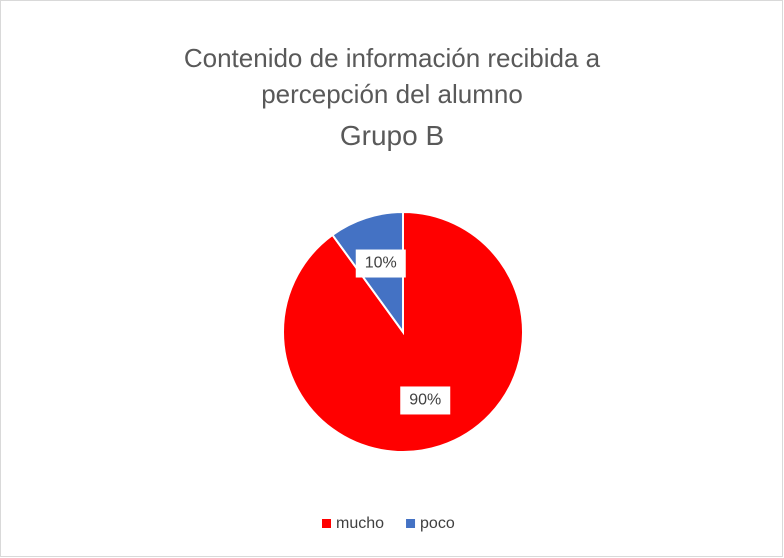 The width and height of the screenshot is (784, 558). What do you see at coordinates (437, 523) in the screenshot?
I see `legend-label: poco` at bounding box center [437, 523].